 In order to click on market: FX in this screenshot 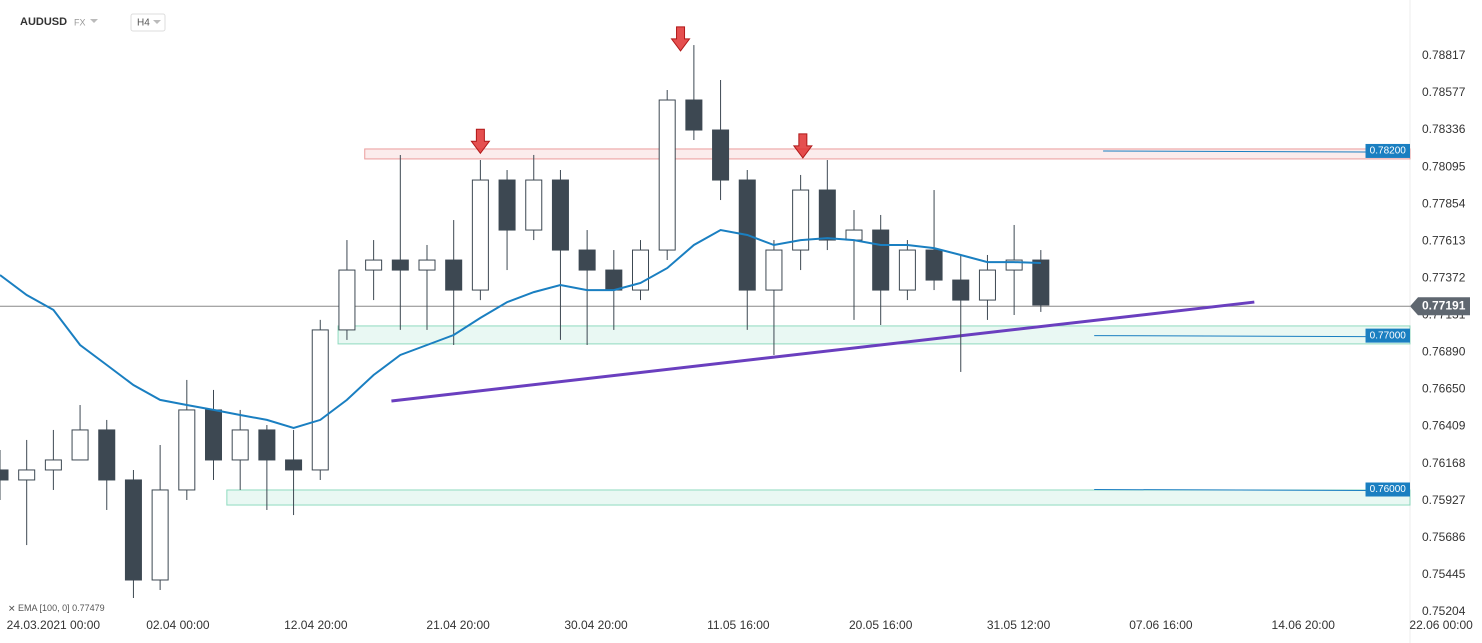, I will do `click(80, 22)`.